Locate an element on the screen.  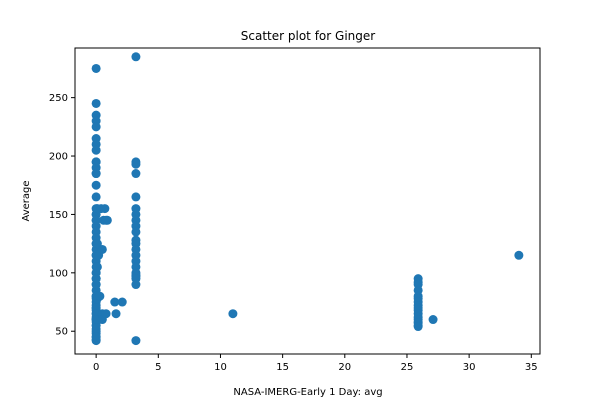
y-axis-label: Average is located at coordinates (26, 200).